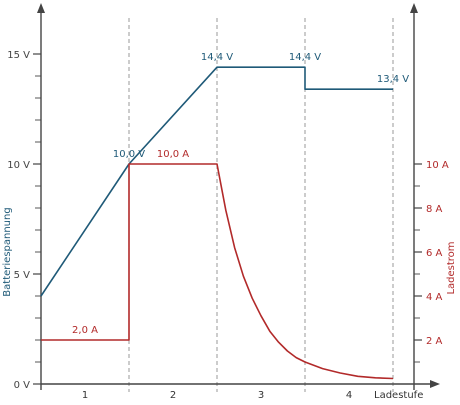 The height and width of the screenshot is (405, 460). Describe the element at coordinates (85, 395) in the screenshot. I see `x-category-label: 1` at that location.